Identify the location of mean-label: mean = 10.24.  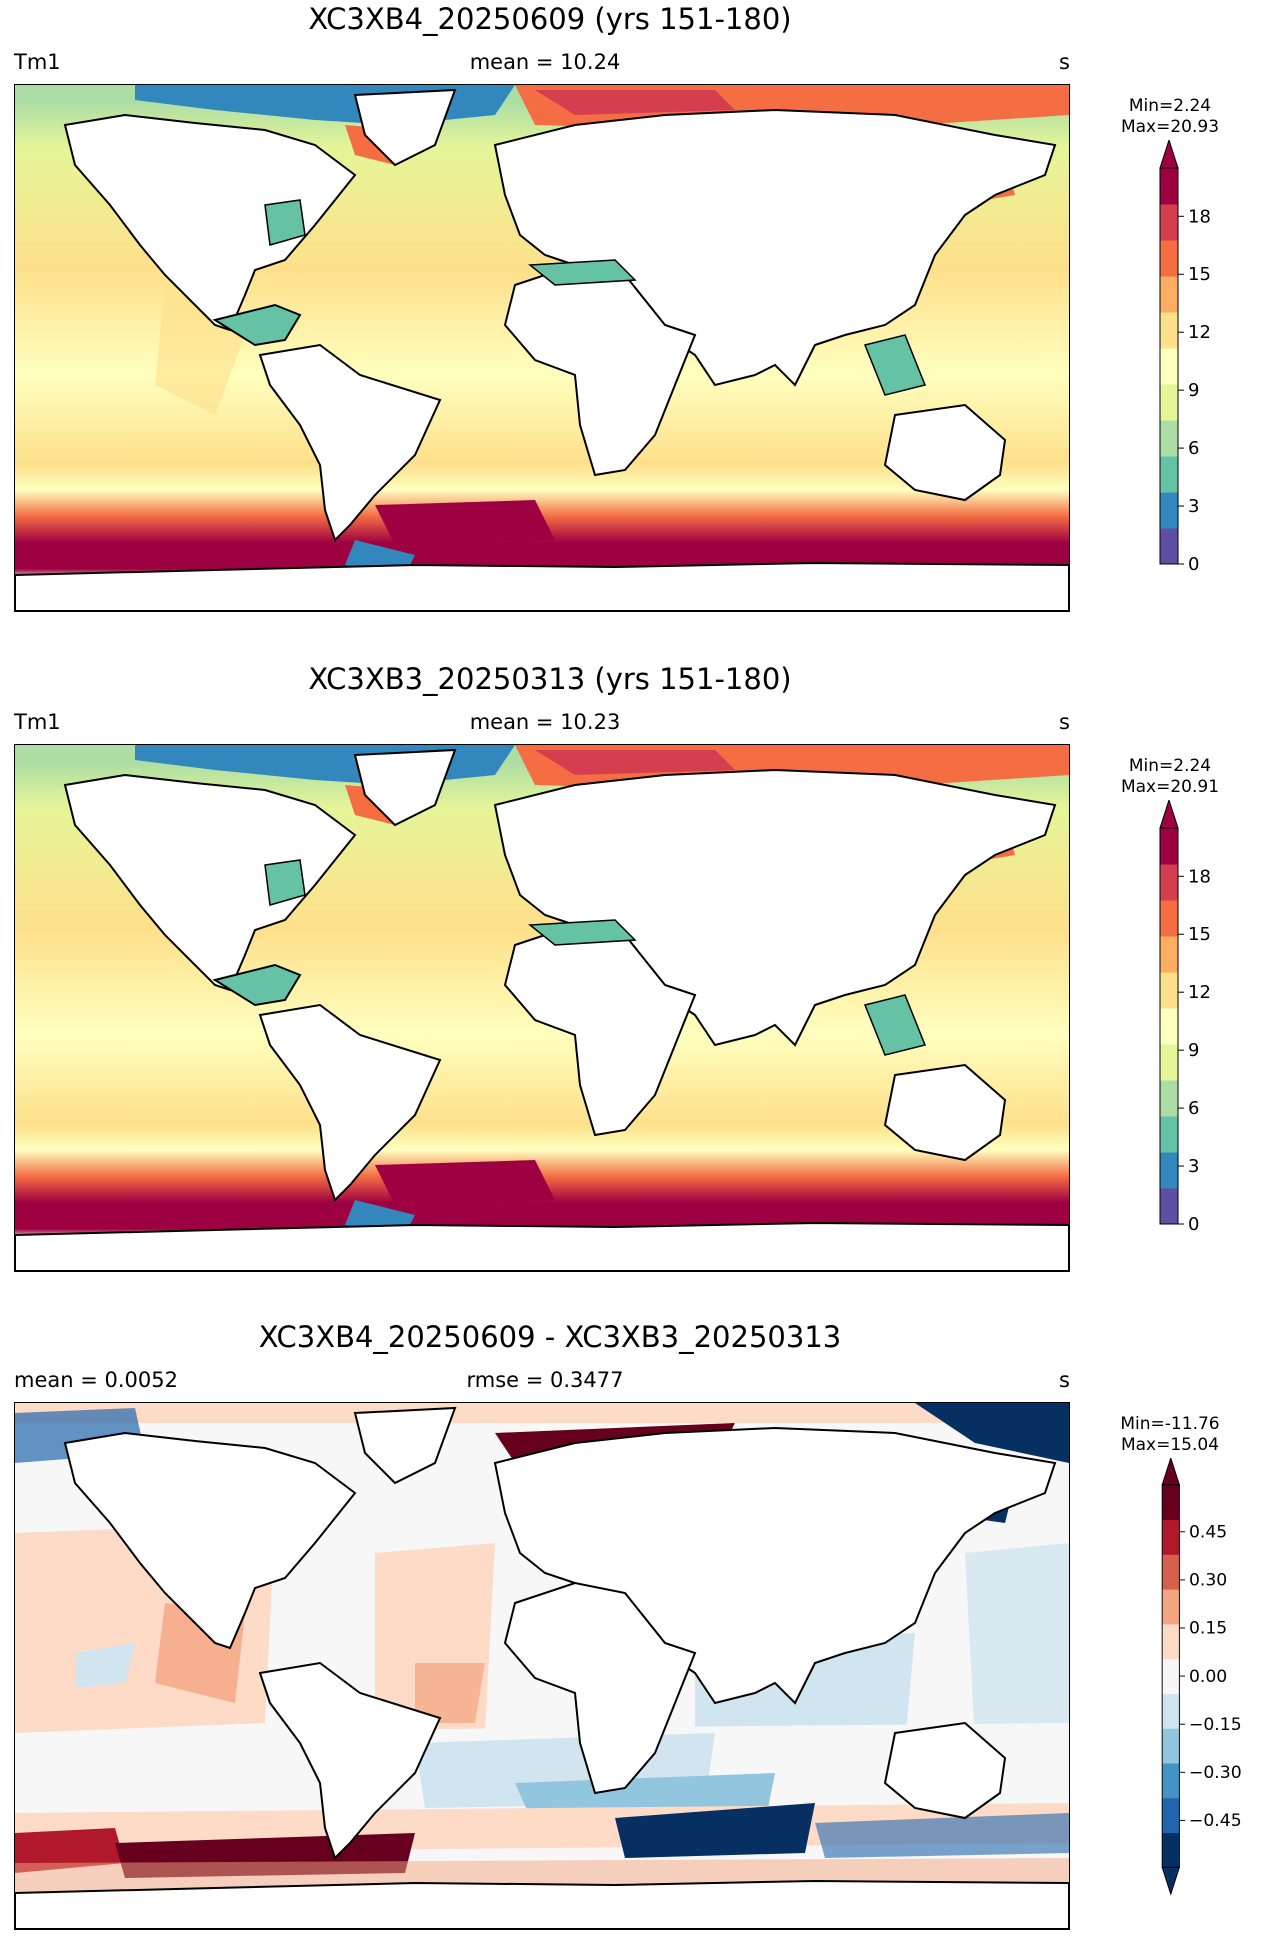
(545, 62).